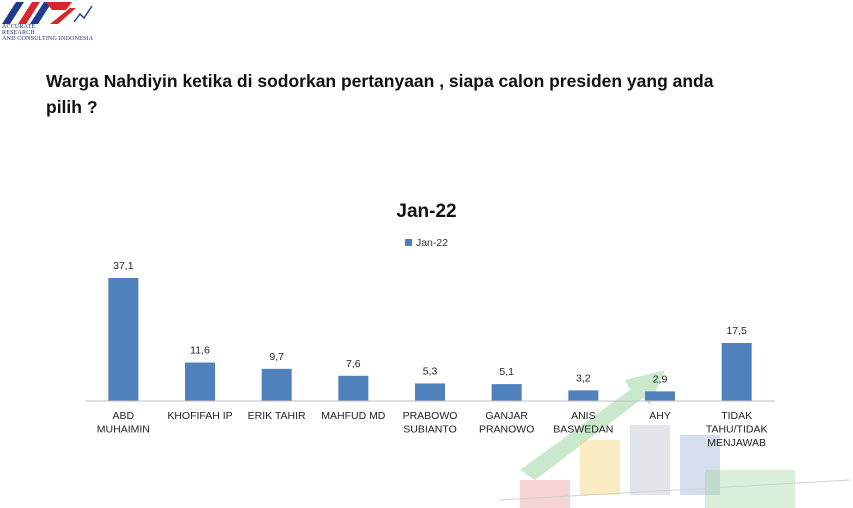  What do you see at coordinates (430, 423) in the screenshot?
I see `category-label-4: PRABOWO SUBIANTO` at bounding box center [430, 423].